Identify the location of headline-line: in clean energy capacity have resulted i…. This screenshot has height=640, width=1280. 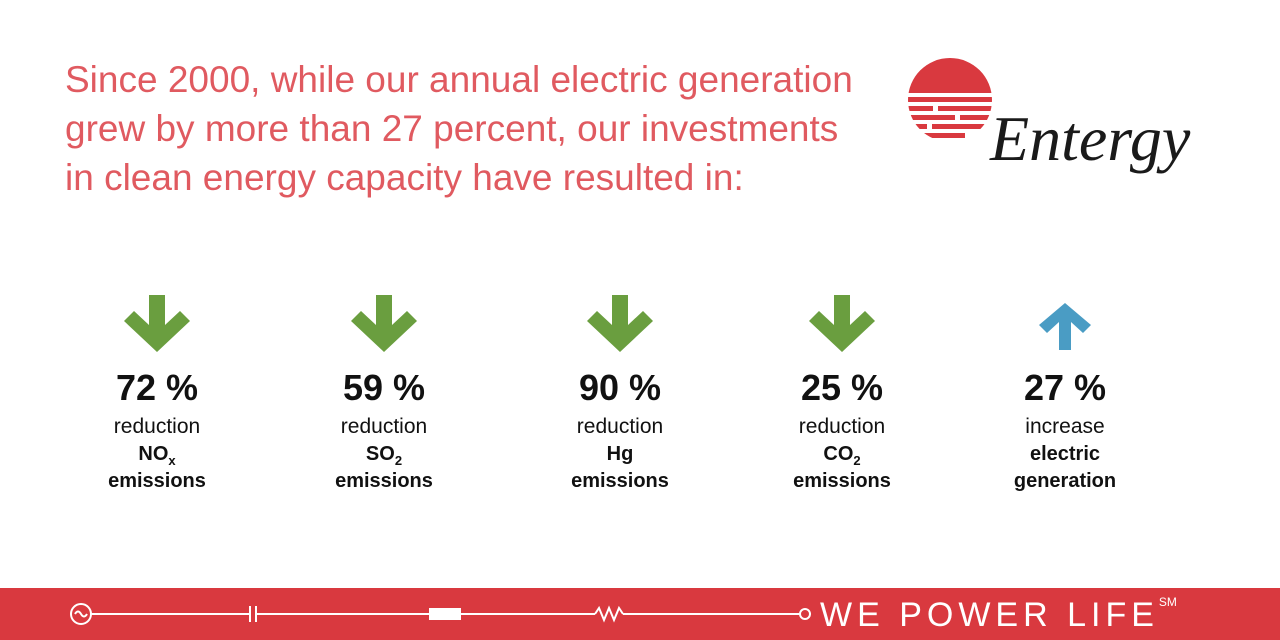
(404, 177).